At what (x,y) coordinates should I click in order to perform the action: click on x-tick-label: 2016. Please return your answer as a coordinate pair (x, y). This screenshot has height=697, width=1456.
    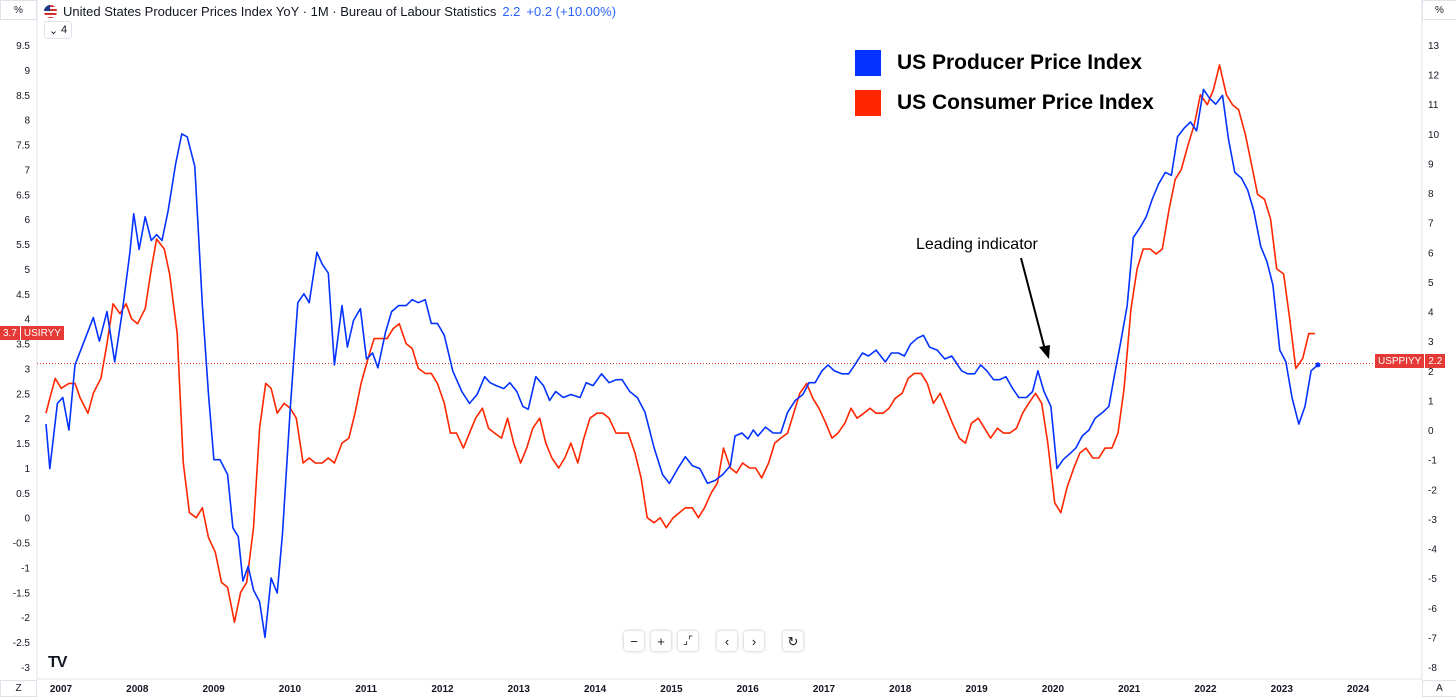
    Looking at the image, I should click on (748, 689).